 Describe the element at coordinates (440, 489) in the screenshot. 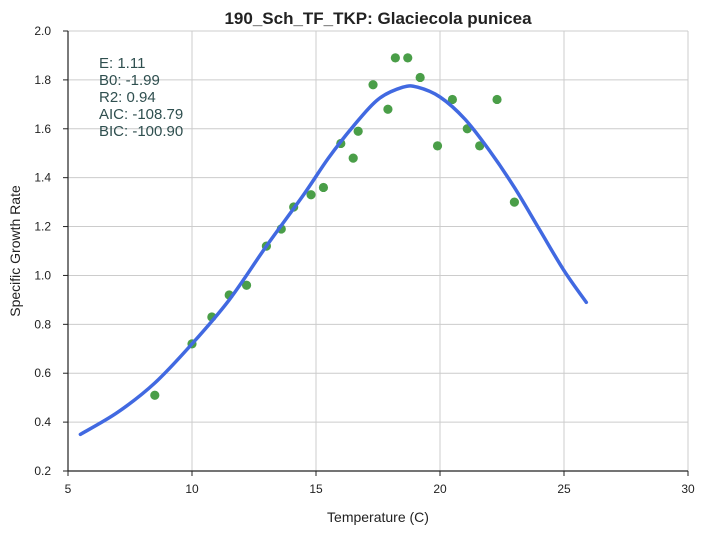

I see `x-tick-label: 20` at that location.